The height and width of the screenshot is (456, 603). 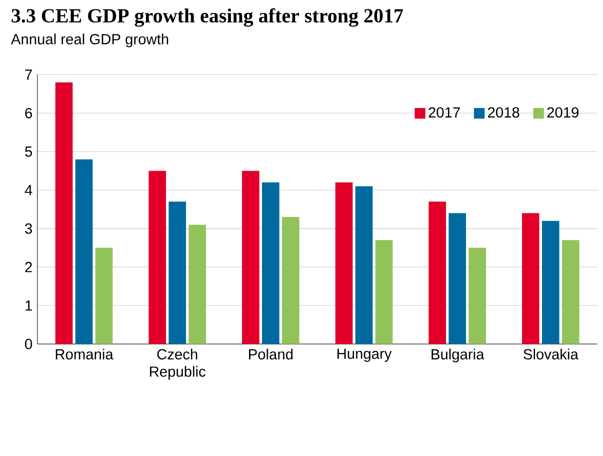 I want to click on chart-title: 3.3 CEE GDP growth easing after strong 2017, so click(x=208, y=17).